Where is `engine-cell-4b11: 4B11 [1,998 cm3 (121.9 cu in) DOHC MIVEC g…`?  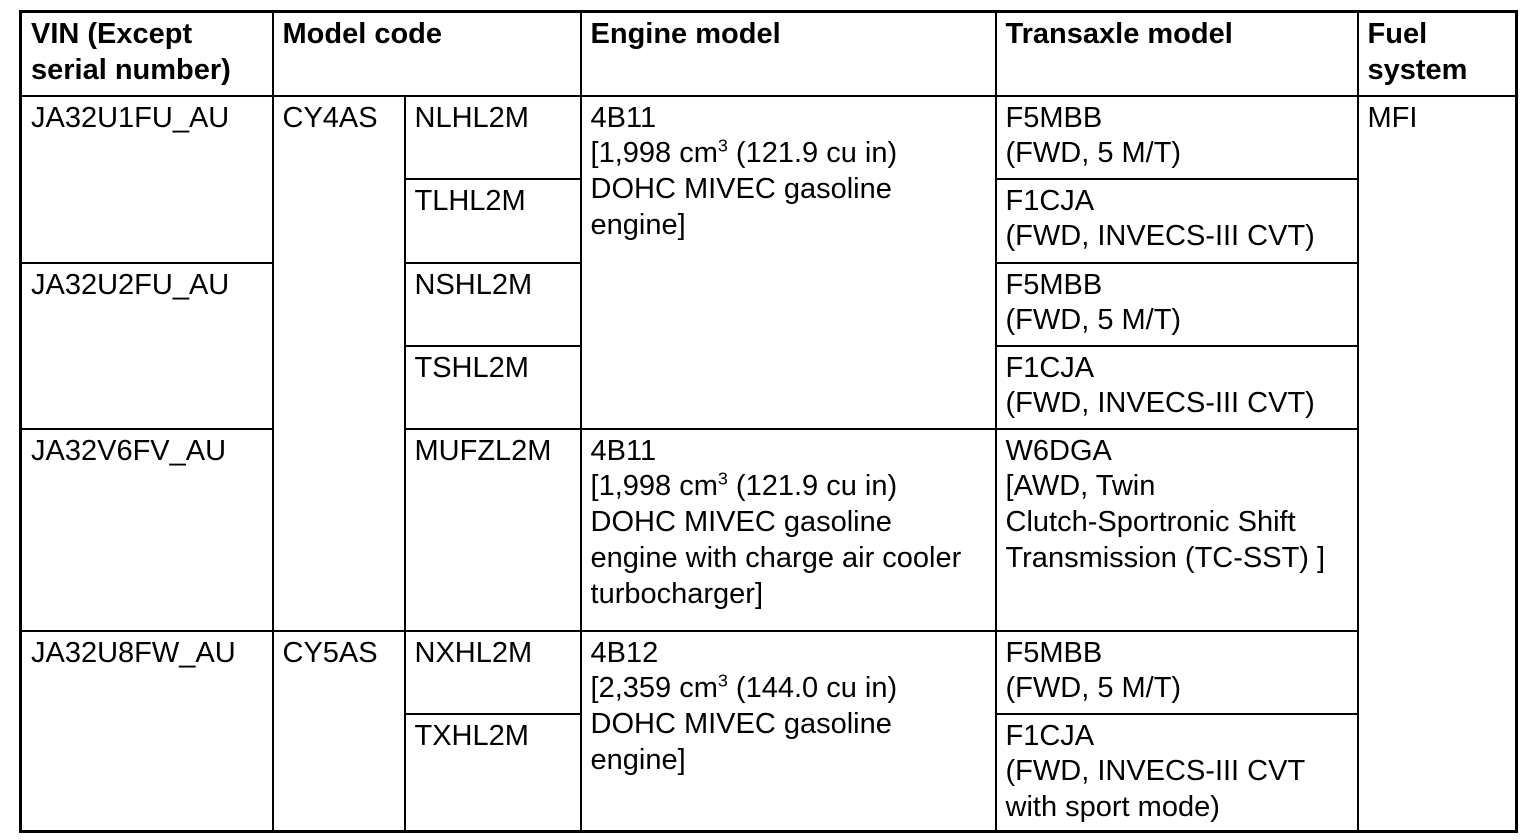 engine-cell-4b11: 4B11 [1,998 cm3 (121.9 cu in) DOHC MIVEC g… is located at coordinates (788, 262).